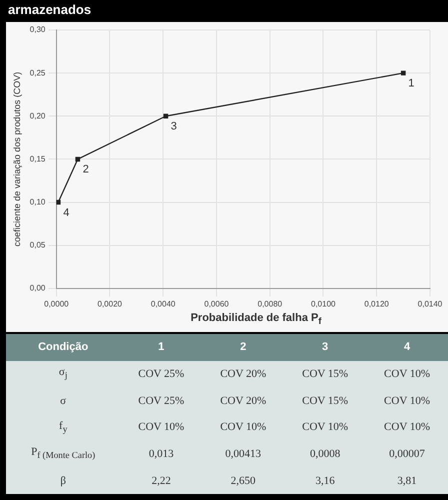 Image resolution: width=448 pixels, height=500 pixels. I want to click on annotation: 2, so click(85, 170).